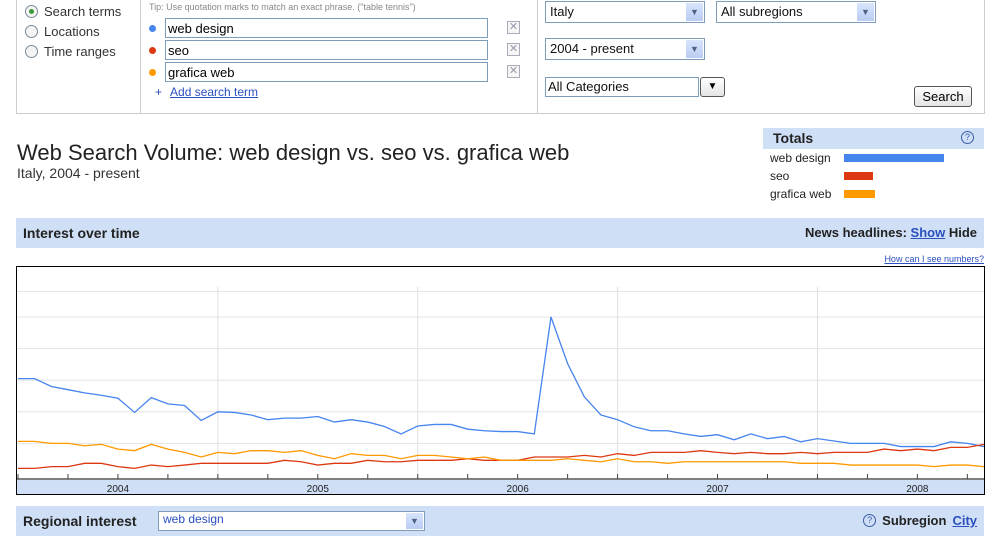  I want to click on totals-row: web design, so click(873, 158).